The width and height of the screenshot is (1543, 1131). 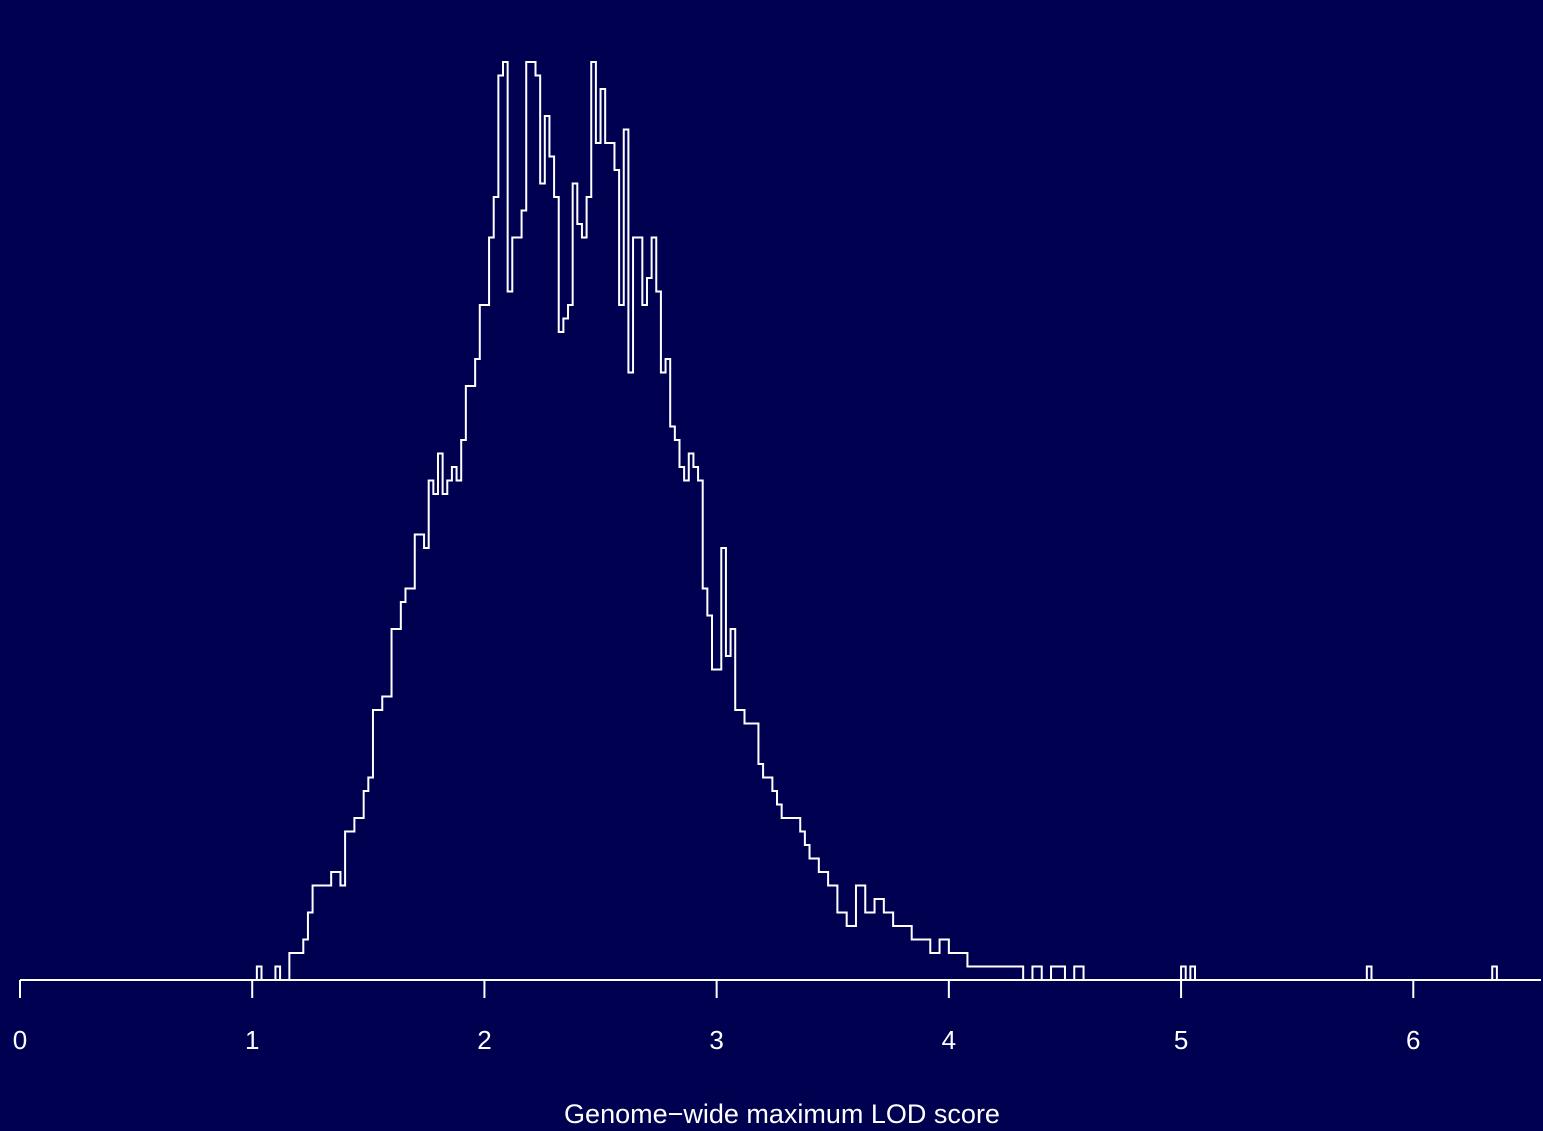 What do you see at coordinates (20, 1040) in the screenshot?
I see `x-tick-label: 0` at bounding box center [20, 1040].